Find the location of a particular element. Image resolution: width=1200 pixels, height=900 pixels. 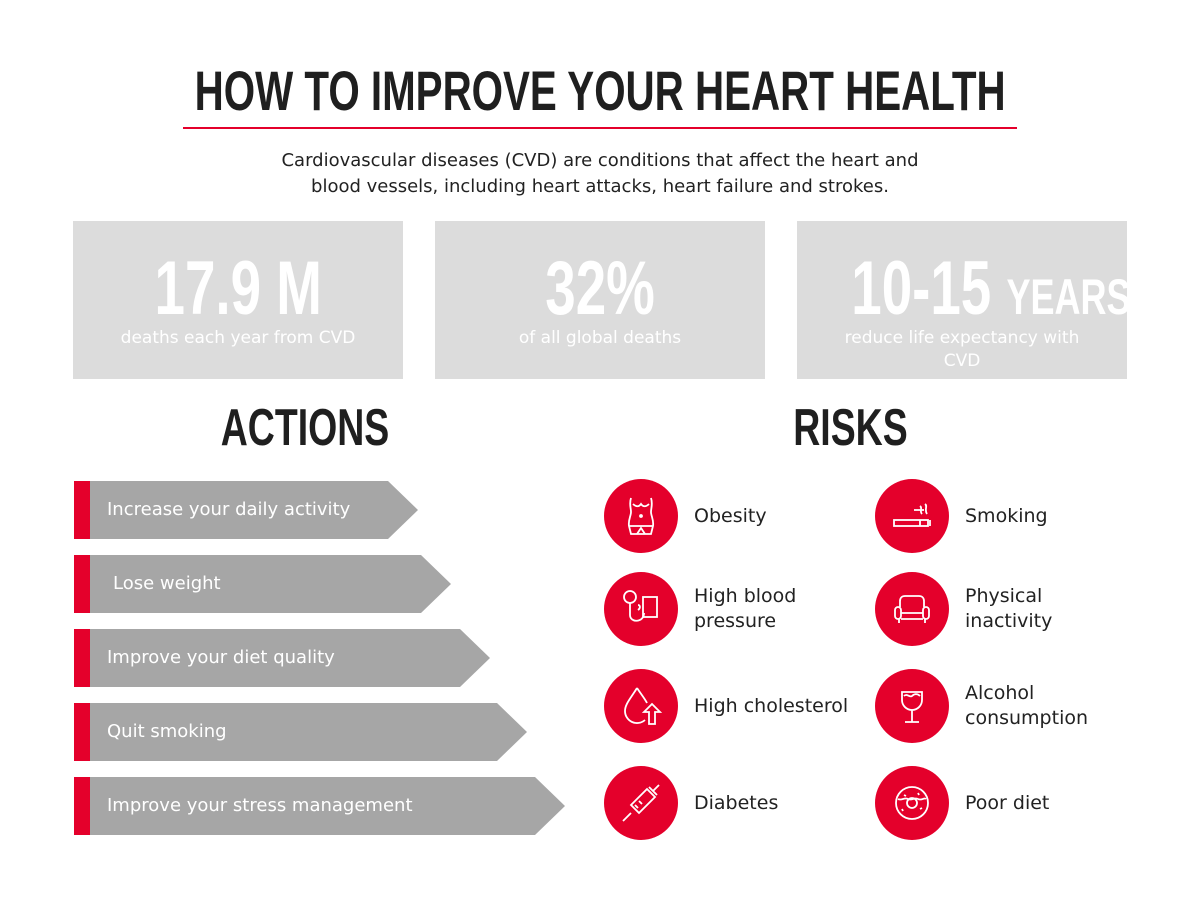

stat-value: 10-15 YEARS is located at coordinates (991, 288).